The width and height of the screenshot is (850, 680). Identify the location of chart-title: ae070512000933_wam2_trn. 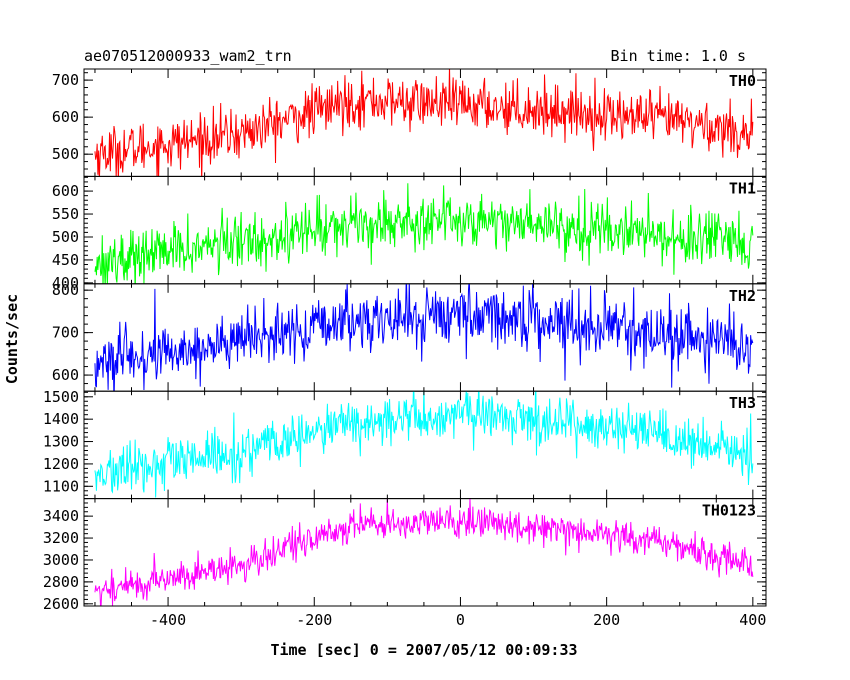
(188, 56).